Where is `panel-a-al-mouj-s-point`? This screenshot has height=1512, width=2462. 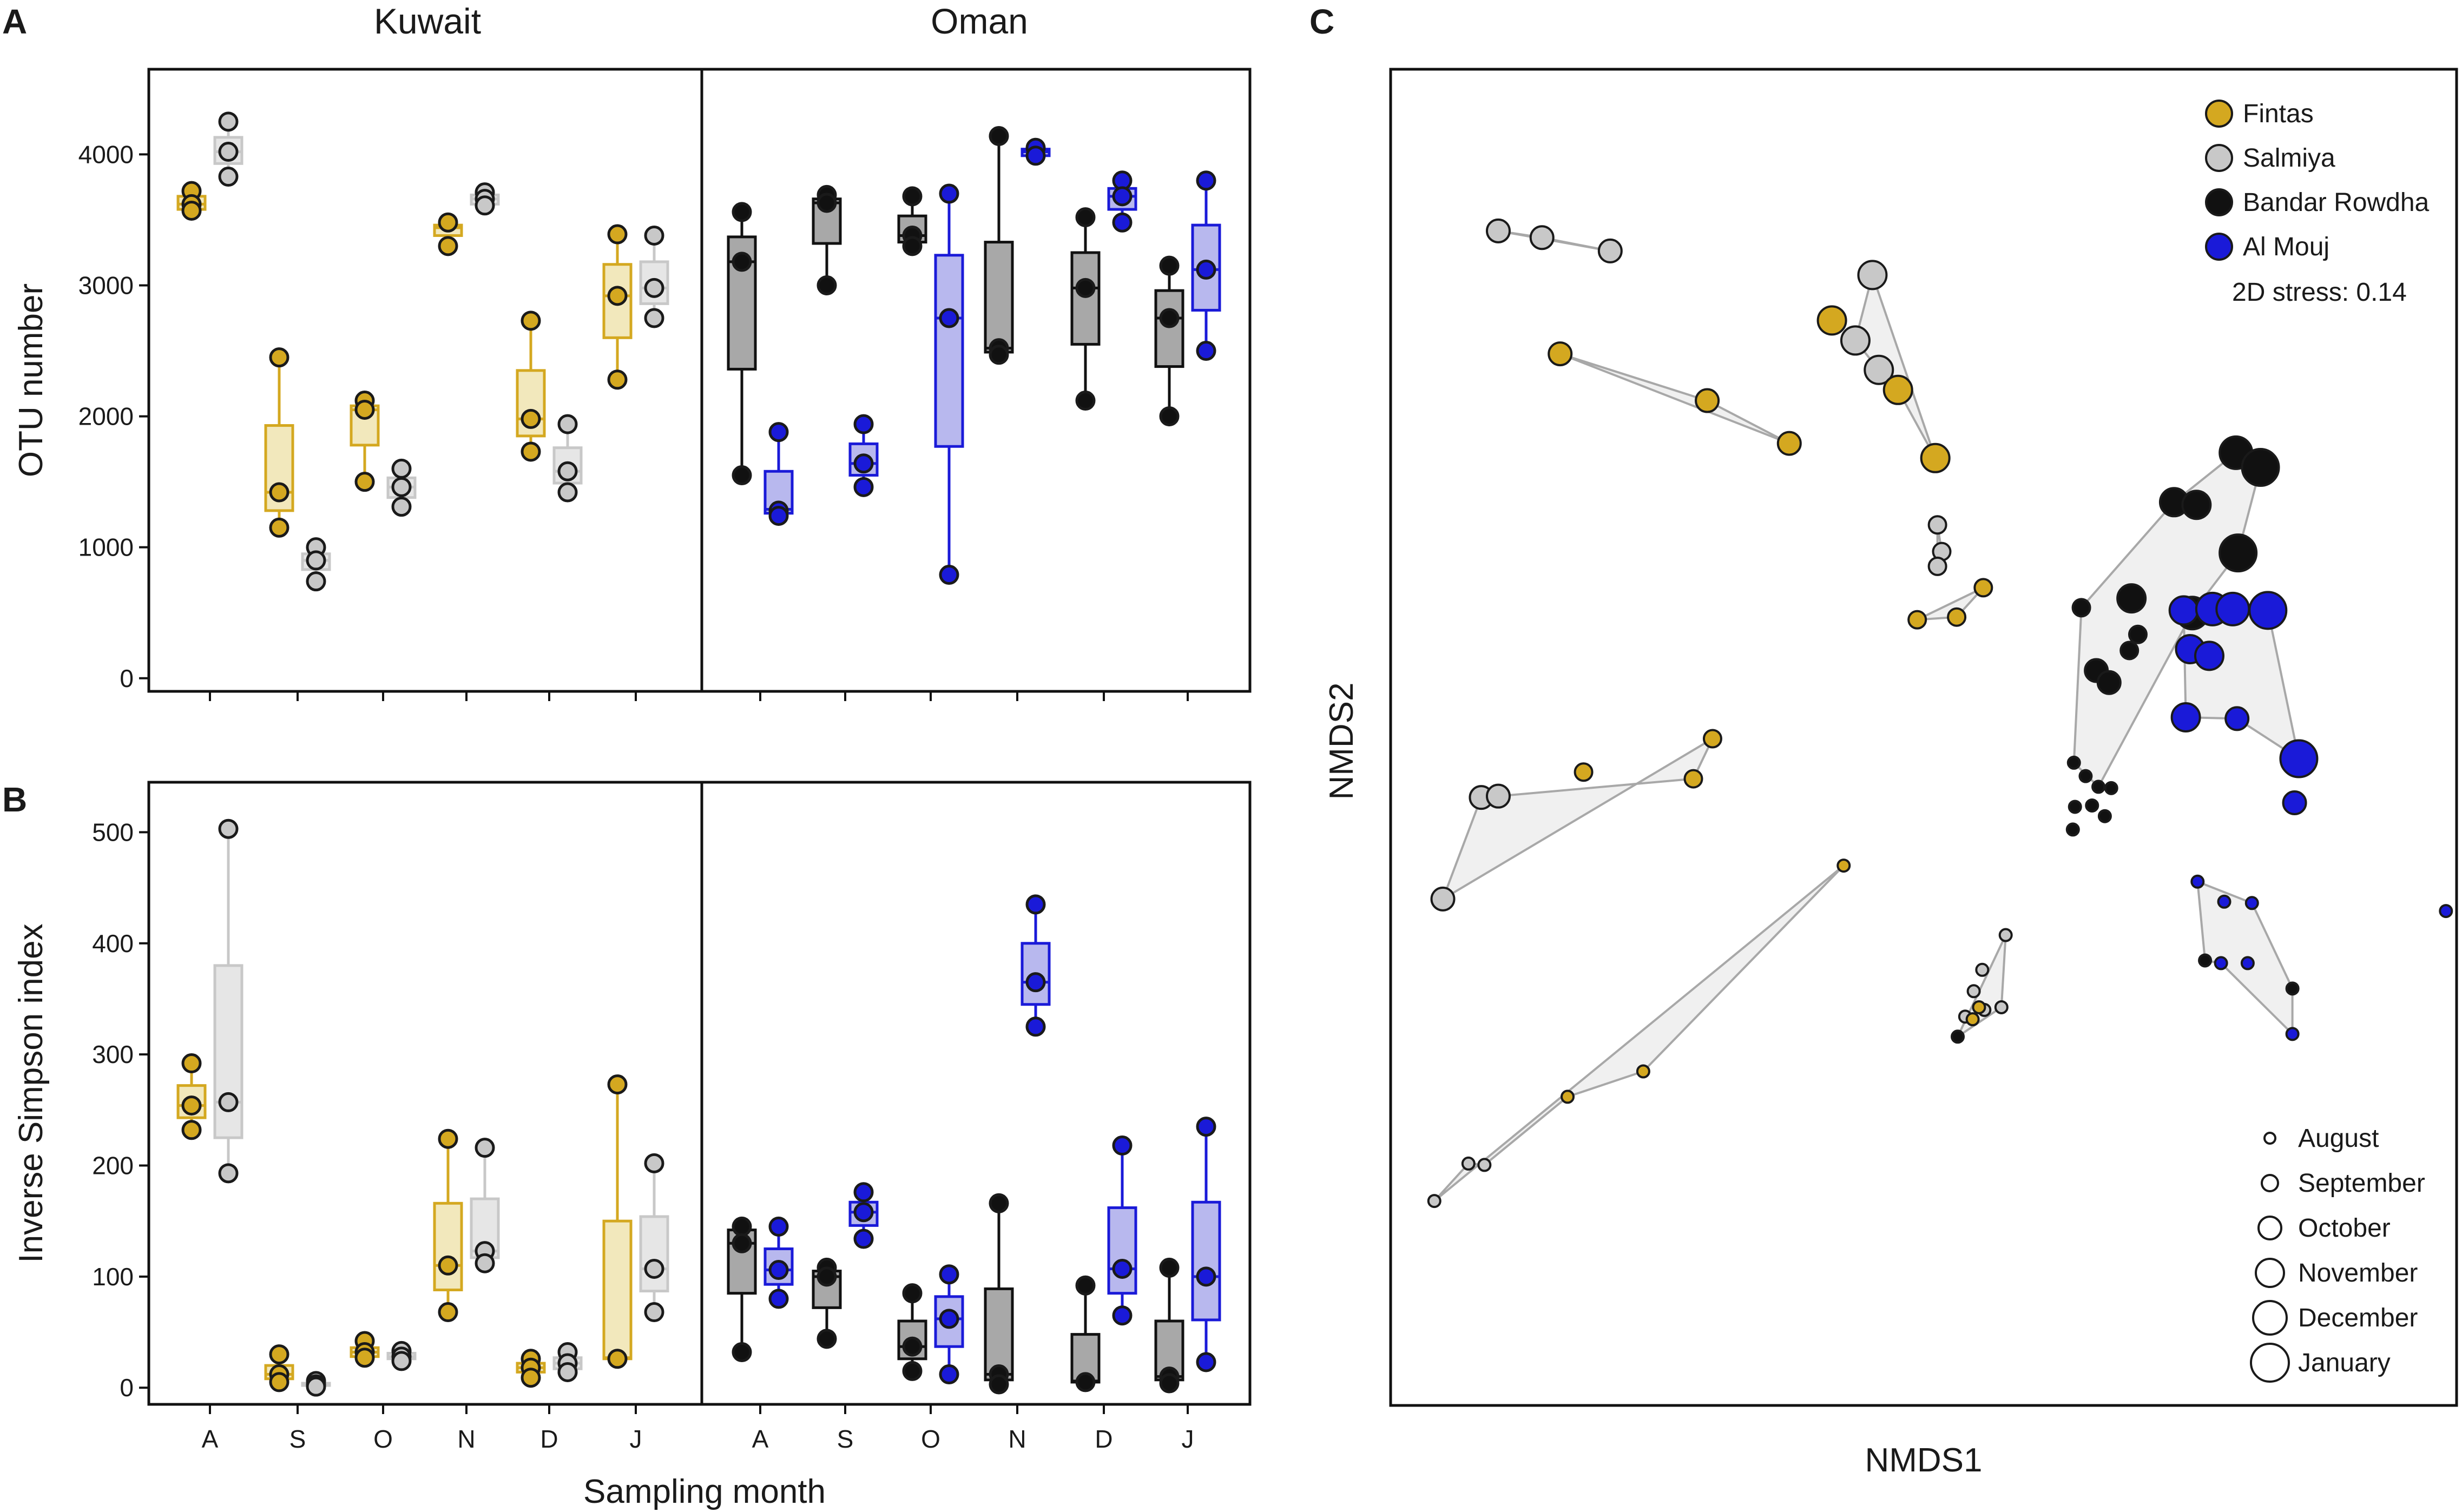 panel-a-al-mouj-s-point is located at coordinates (863, 424).